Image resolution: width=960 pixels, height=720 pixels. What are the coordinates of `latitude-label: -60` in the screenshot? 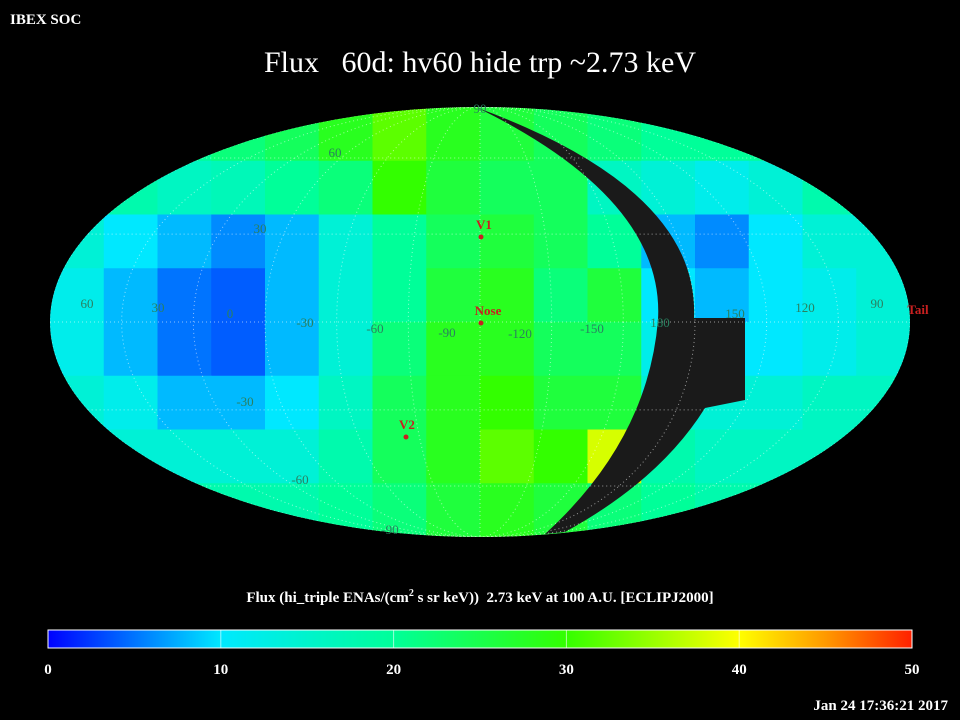 It's located at (299, 479).